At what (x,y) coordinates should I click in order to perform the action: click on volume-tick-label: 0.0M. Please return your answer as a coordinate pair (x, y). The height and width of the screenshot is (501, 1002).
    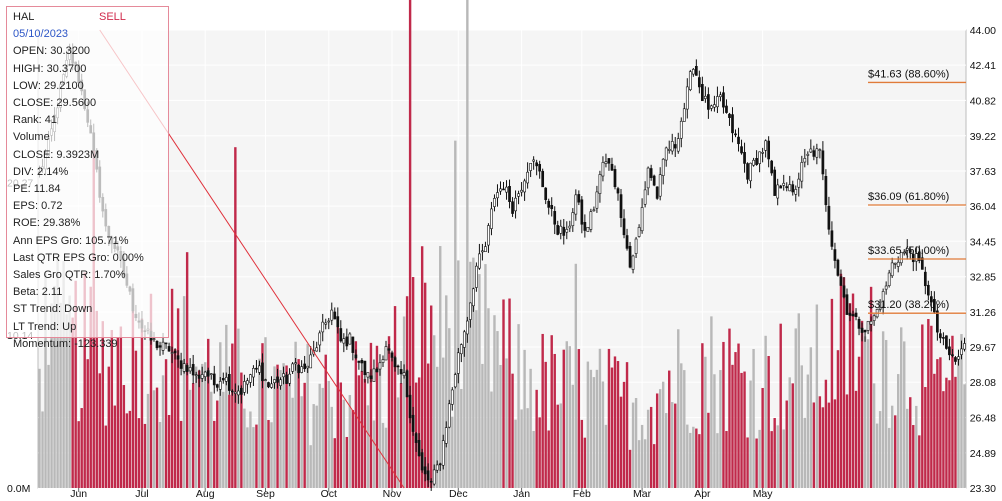
    Looking at the image, I should click on (18, 489).